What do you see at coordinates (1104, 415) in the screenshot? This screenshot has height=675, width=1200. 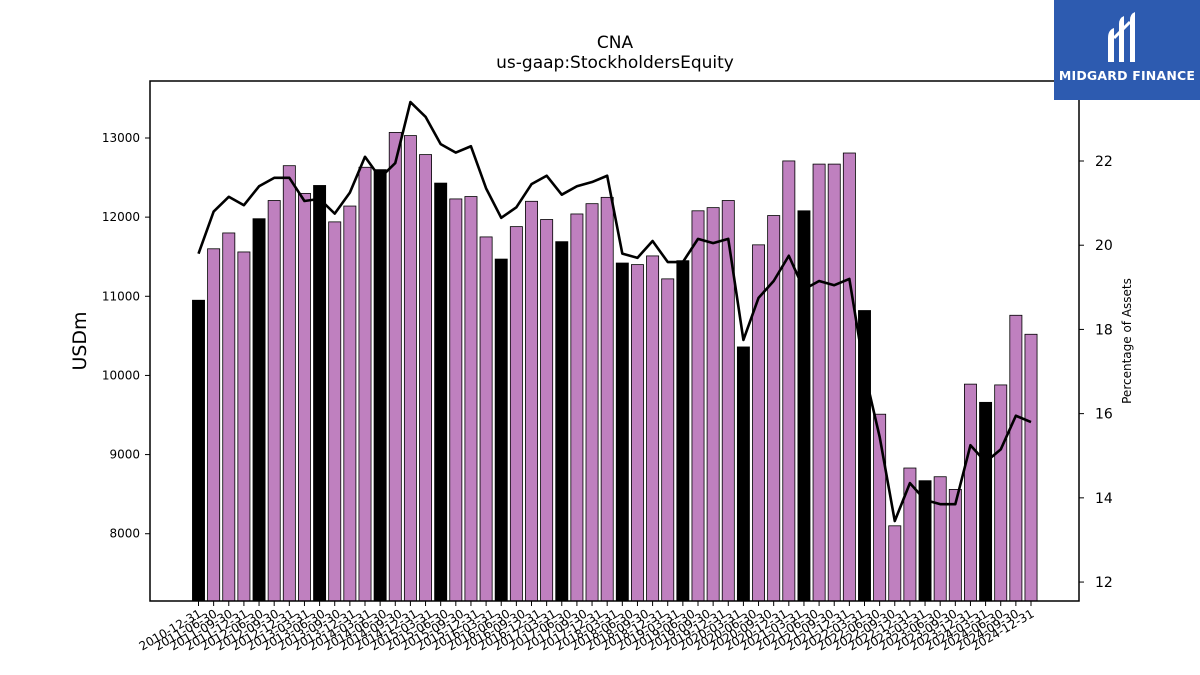 I see `y2-tick-label: 16` at bounding box center [1104, 415].